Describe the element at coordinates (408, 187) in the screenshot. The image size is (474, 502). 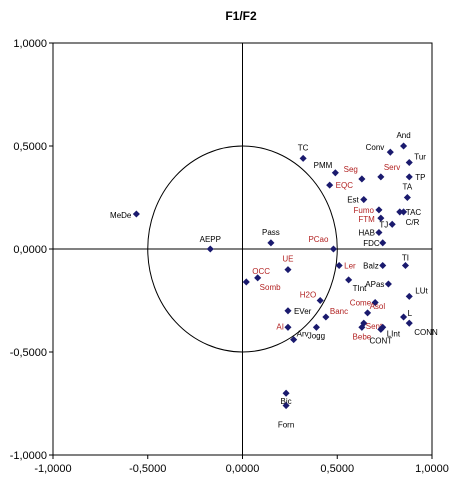
I see `point-label-ta: TA` at that location.